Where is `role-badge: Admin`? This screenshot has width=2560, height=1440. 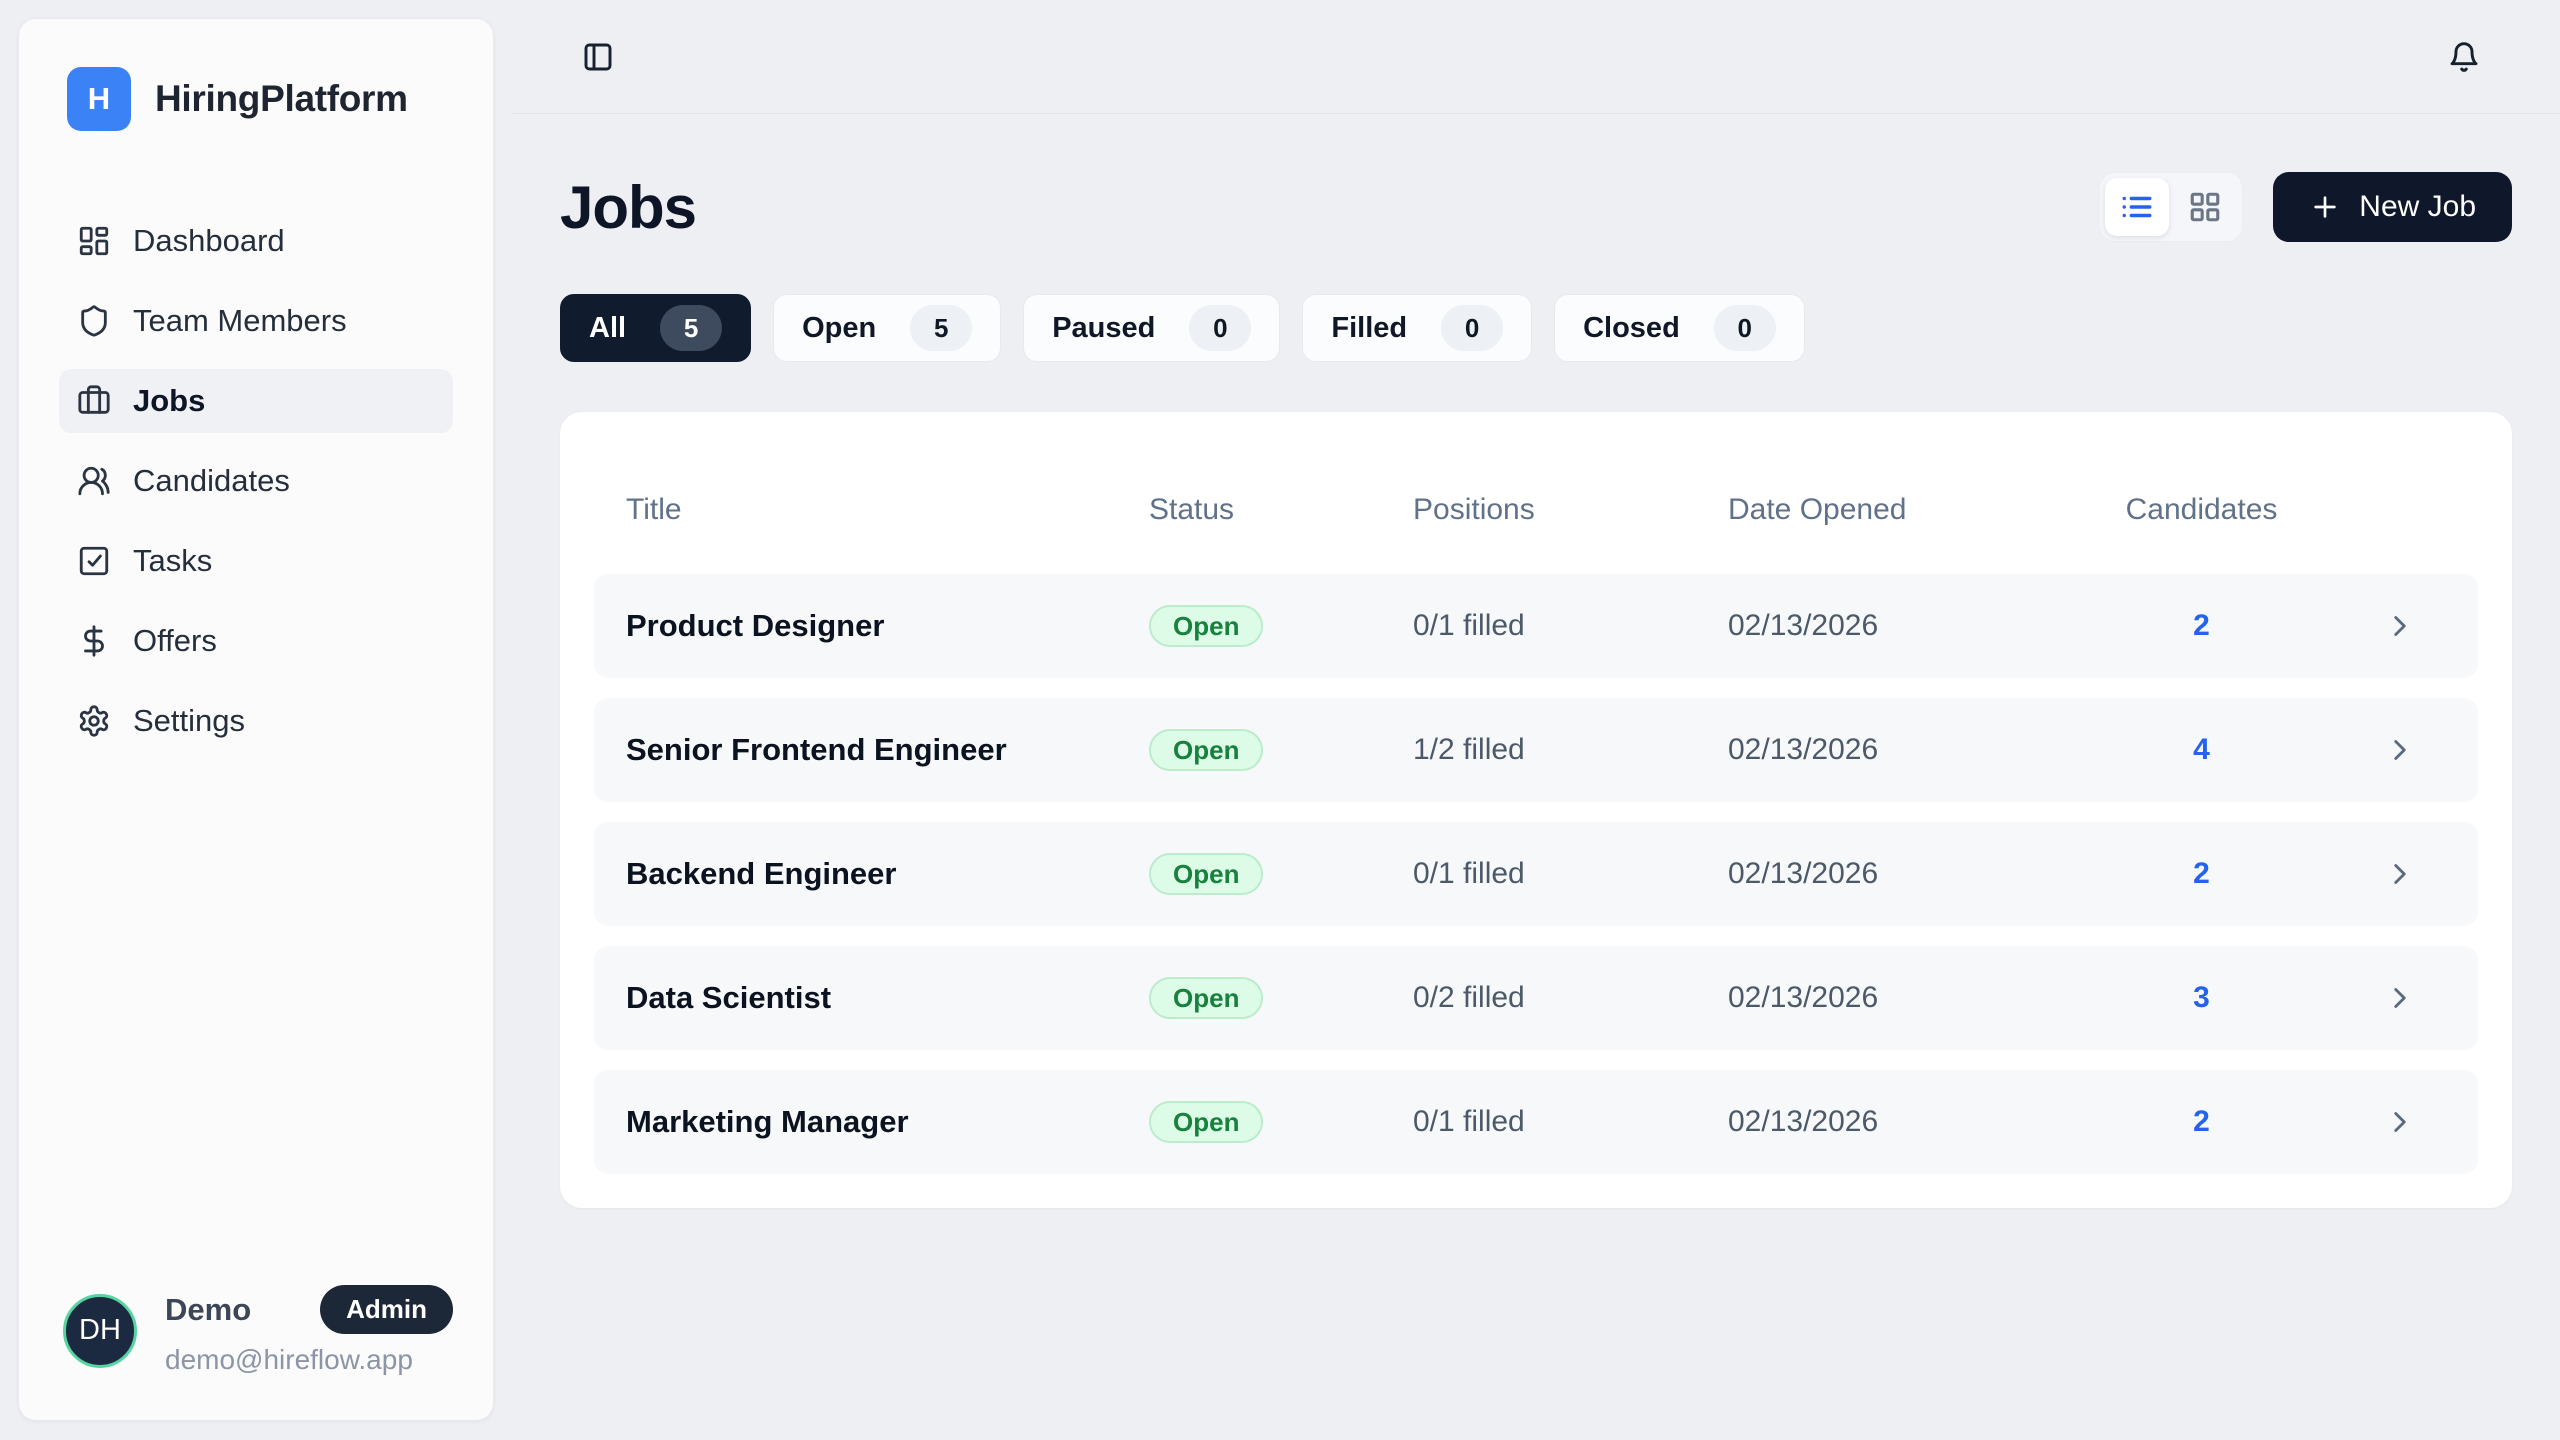
role-badge: Admin is located at coordinates (386, 1309).